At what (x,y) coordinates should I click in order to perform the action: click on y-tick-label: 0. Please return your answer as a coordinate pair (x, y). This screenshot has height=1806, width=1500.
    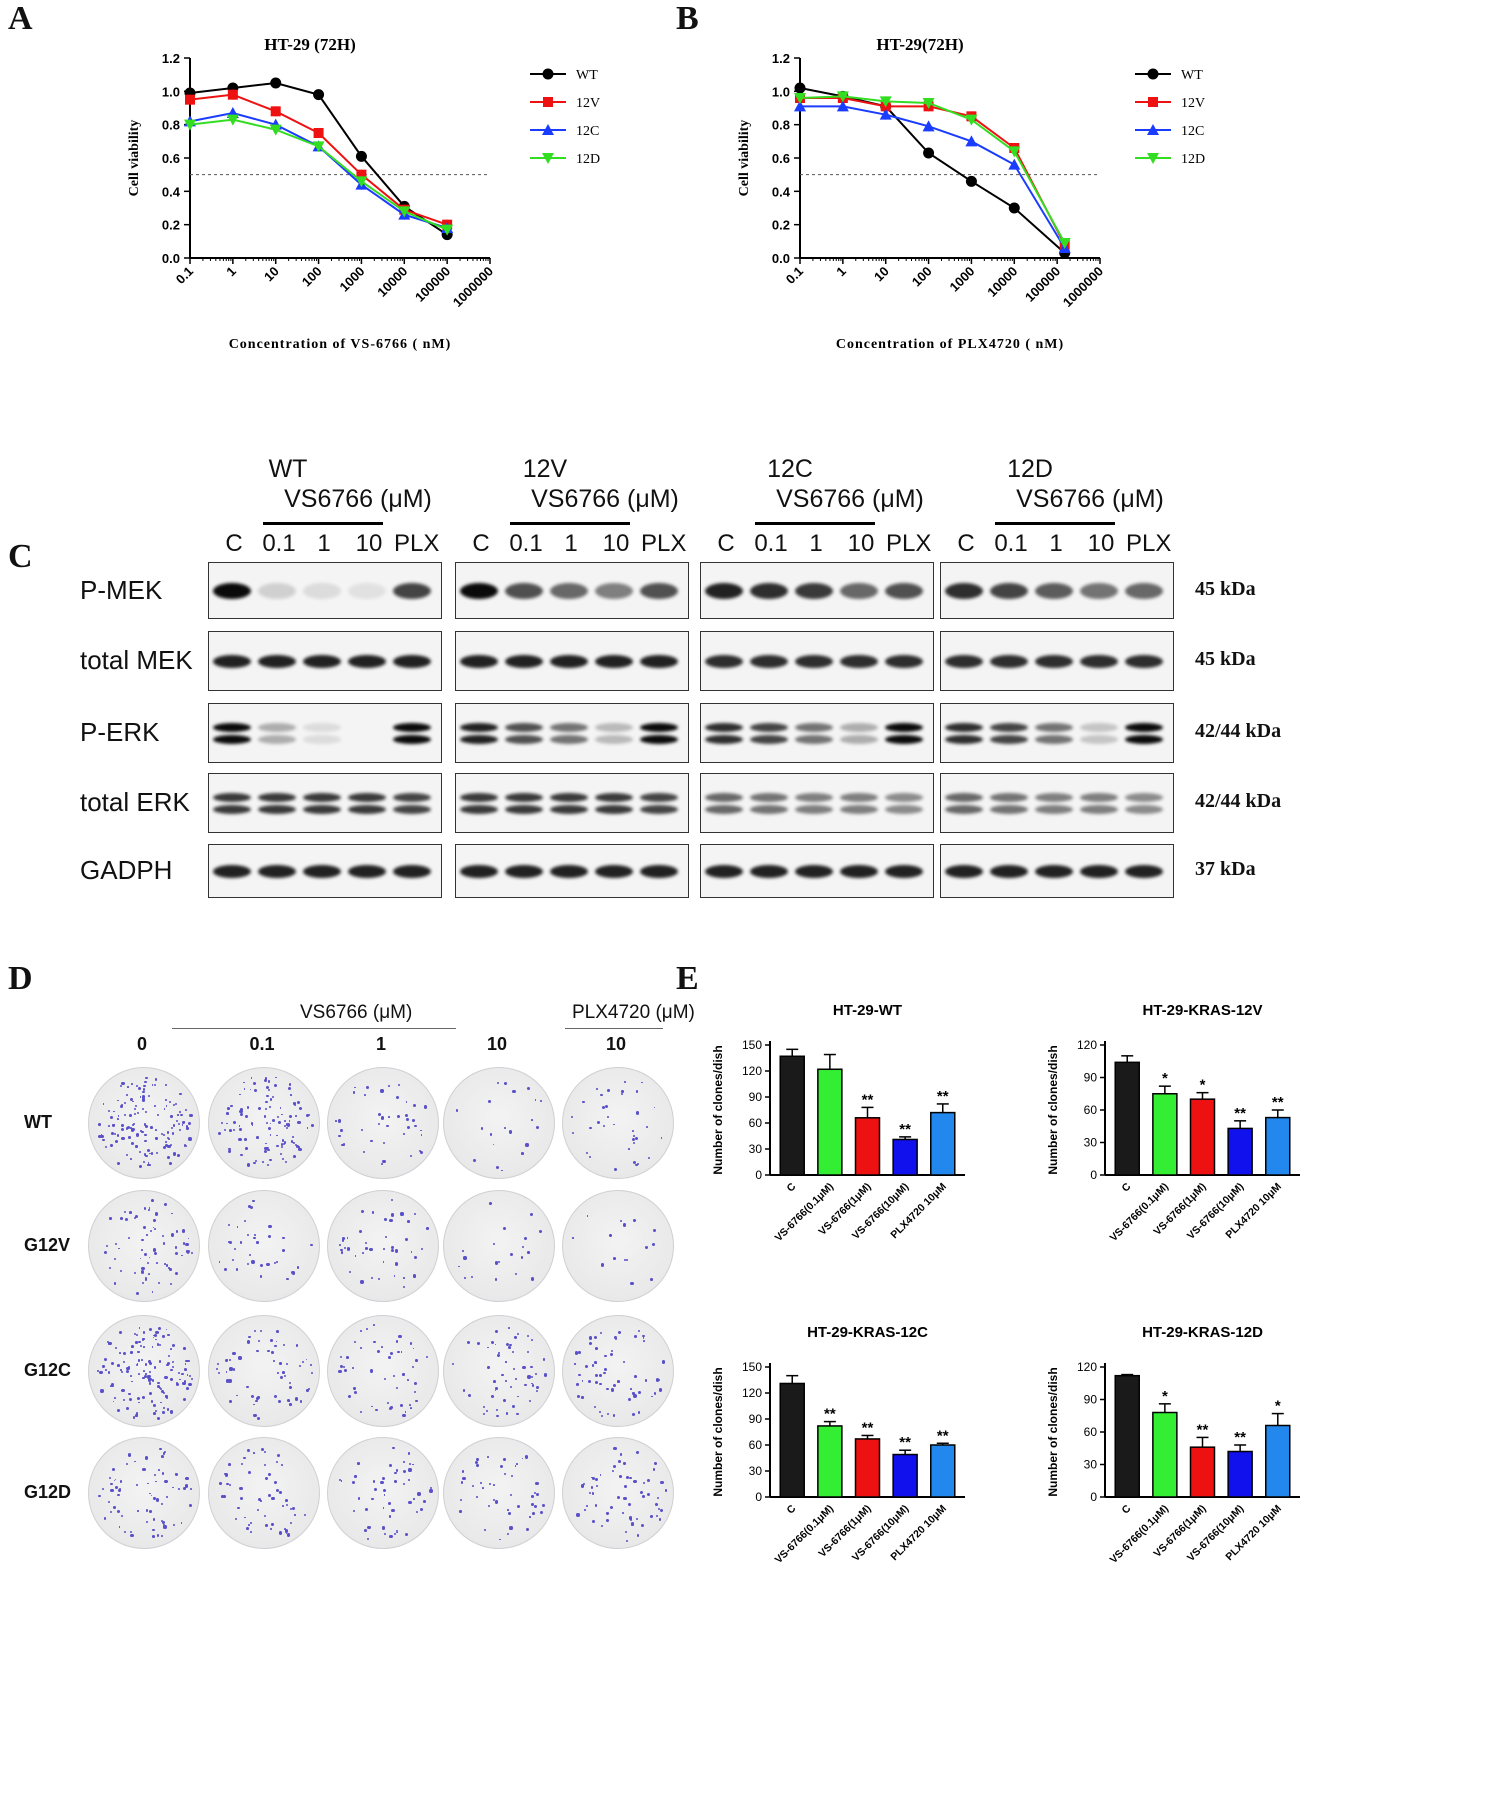
    Looking at the image, I should click on (758, 1497).